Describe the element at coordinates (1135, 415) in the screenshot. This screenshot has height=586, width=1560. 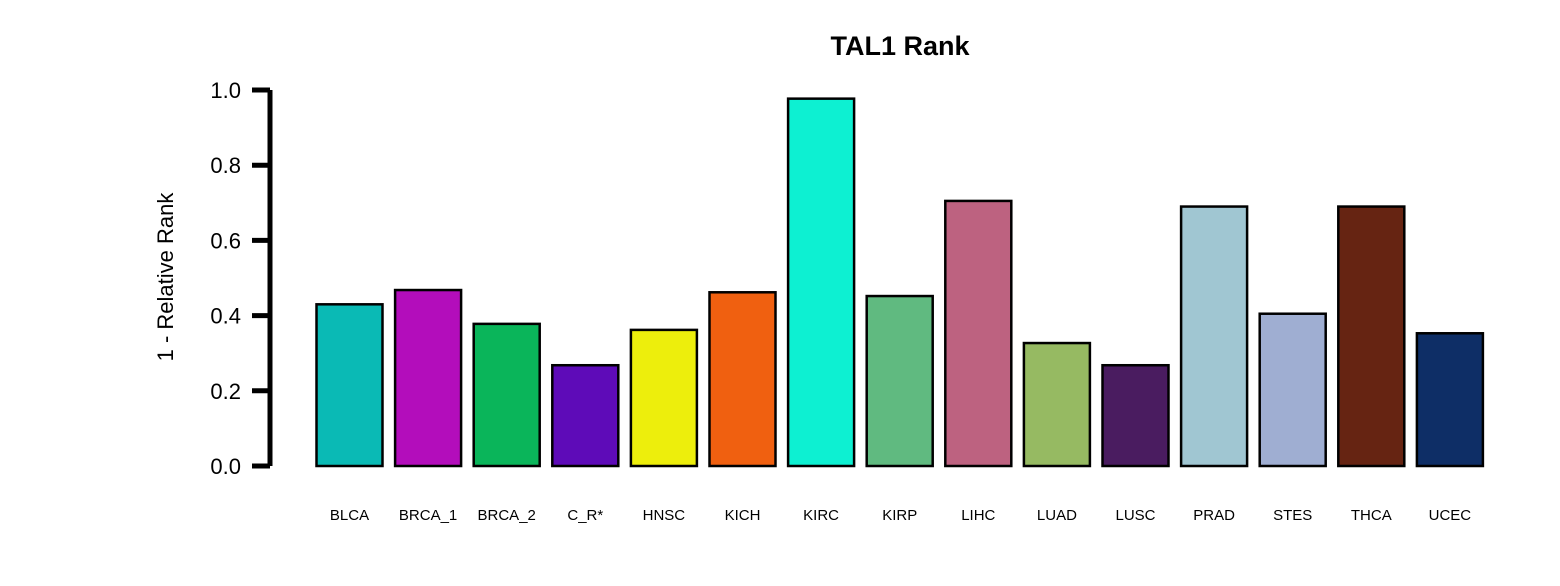
I see `bar-lusc` at that location.